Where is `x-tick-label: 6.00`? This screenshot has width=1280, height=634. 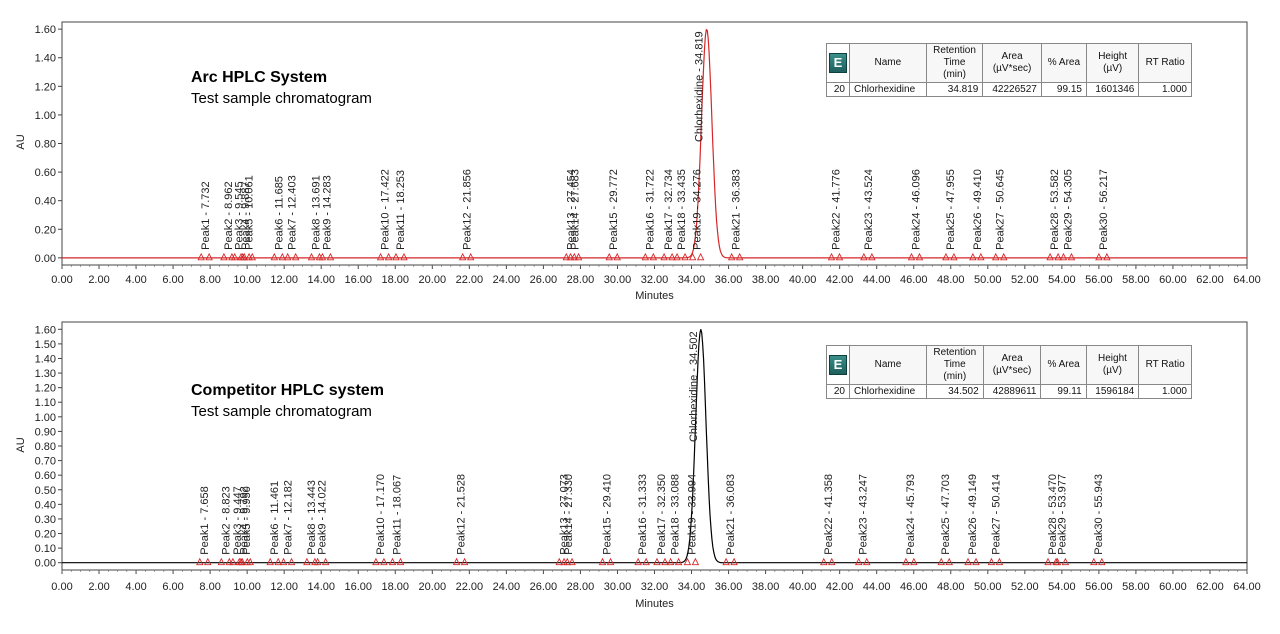 x-tick-label: 6.00 is located at coordinates (172, 280).